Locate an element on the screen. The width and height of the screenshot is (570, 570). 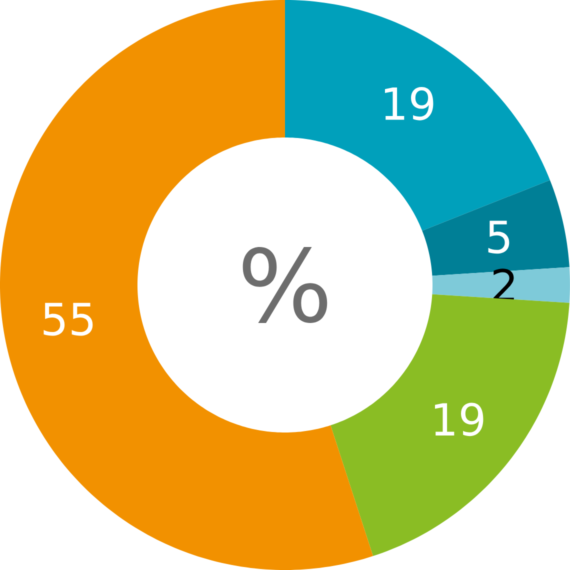
data-label: 5 is located at coordinates (499, 237).